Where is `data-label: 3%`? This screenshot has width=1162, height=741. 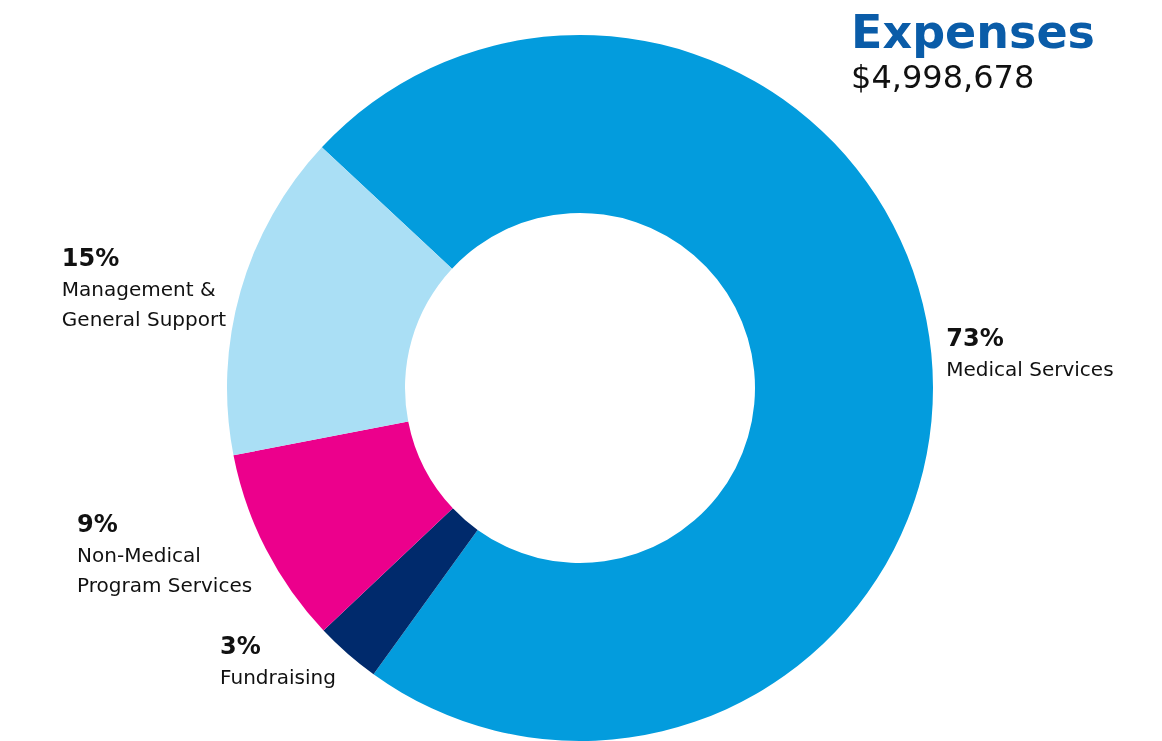 data-label: 3% is located at coordinates (240, 646).